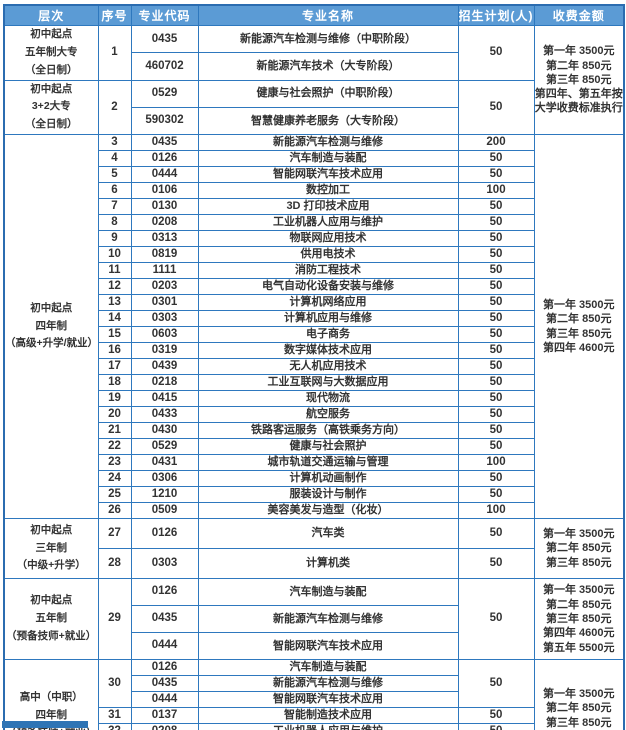 This screenshot has height=730, width=626. I want to click on seq-cell: 32, so click(114, 726).